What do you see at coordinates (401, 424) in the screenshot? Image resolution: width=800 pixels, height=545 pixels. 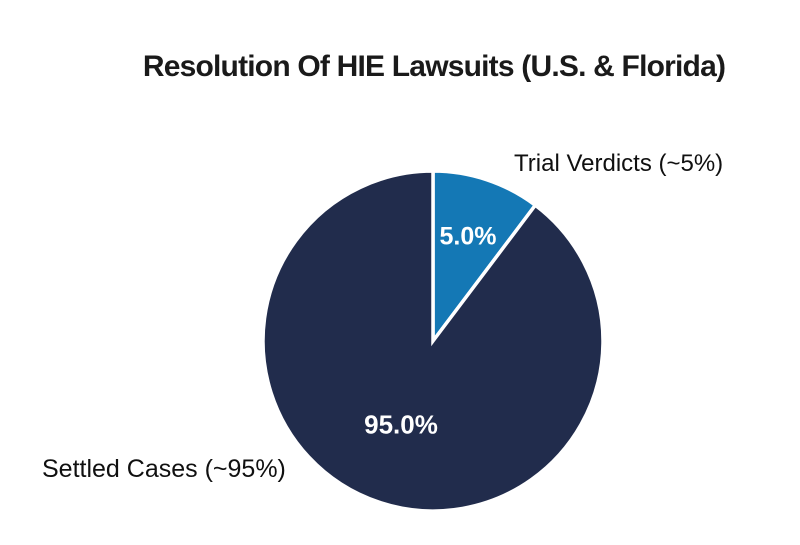 I see `value-settled-cases: 95.0%` at bounding box center [401, 424].